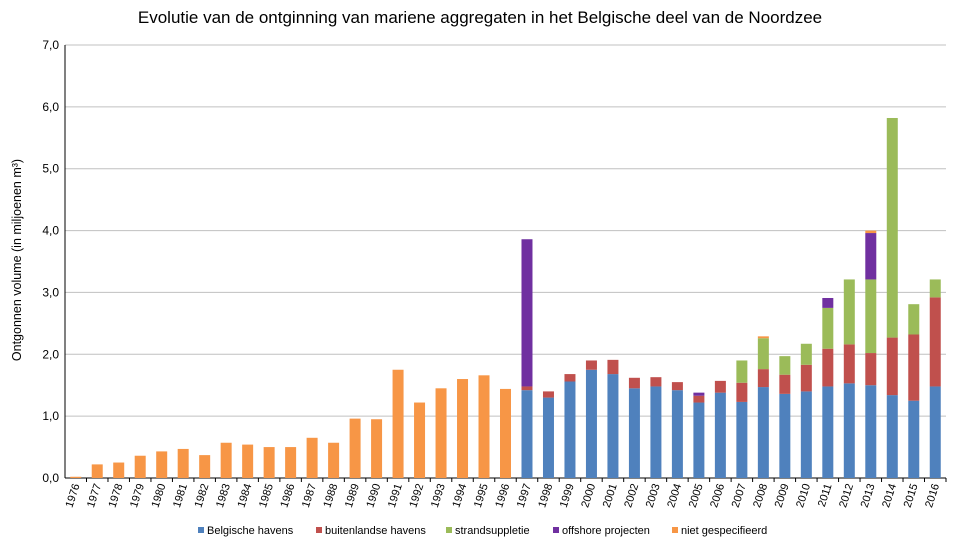  What do you see at coordinates (245, 495) in the screenshot?
I see `x-tick-label: 1984` at bounding box center [245, 495].